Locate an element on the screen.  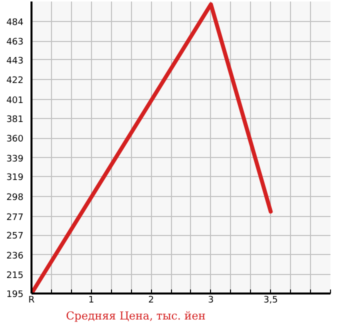
x-tick-label: 3,5 is located at coordinates (271, 301).